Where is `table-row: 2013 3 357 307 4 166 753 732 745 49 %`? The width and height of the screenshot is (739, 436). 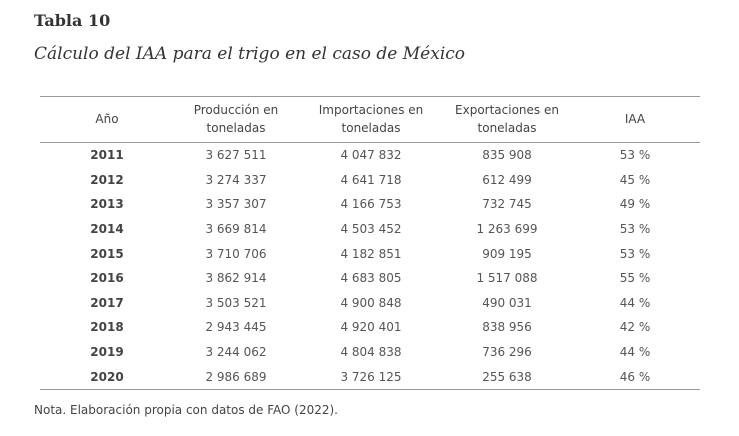
table-row: 2013 3 357 307 4 166 753 732 745 49 % is located at coordinates (370, 204).